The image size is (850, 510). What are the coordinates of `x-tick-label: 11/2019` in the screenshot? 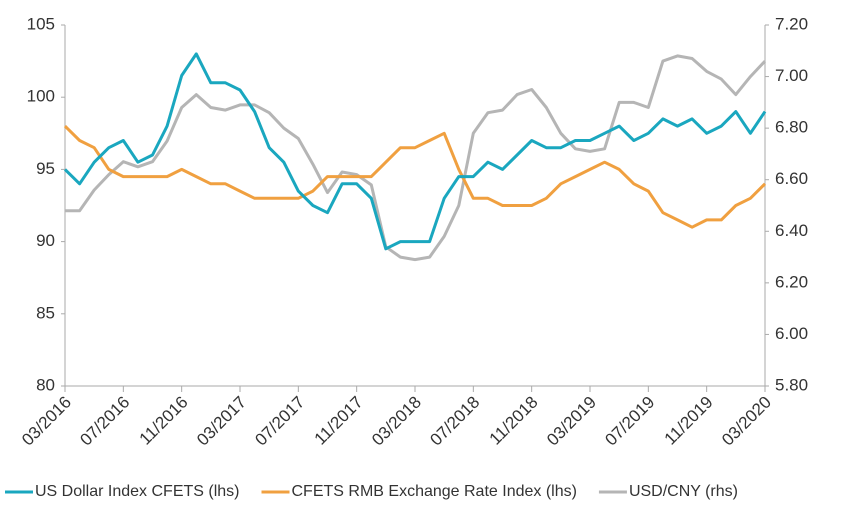 It's located at (689, 421).